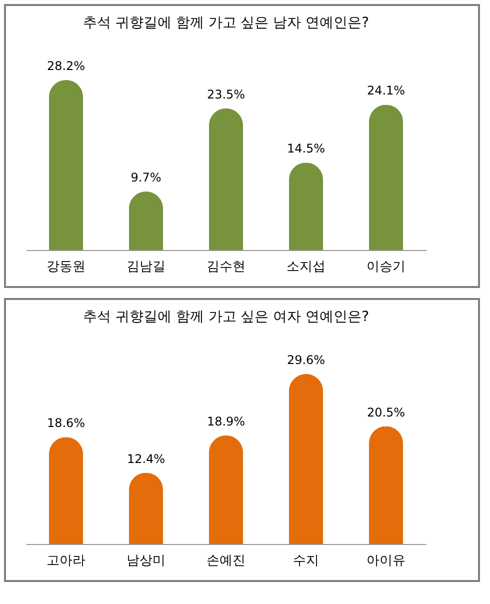 The image size is (490, 604). Describe the element at coordinates (306, 360) in the screenshot. I see `data-label: 29.6%` at that location.